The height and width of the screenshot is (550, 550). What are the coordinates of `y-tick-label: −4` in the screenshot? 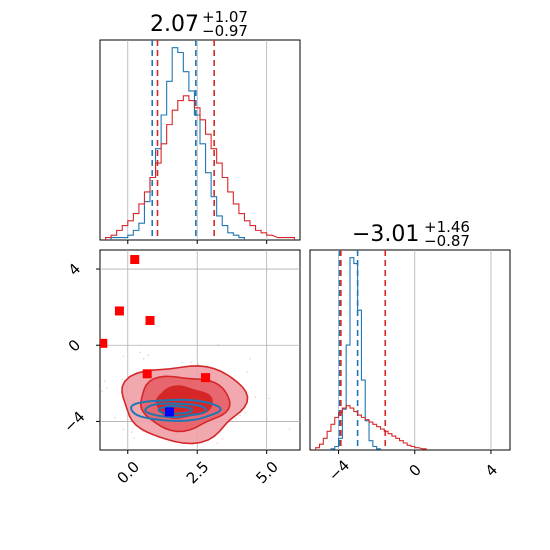 It's located at (74, 422).